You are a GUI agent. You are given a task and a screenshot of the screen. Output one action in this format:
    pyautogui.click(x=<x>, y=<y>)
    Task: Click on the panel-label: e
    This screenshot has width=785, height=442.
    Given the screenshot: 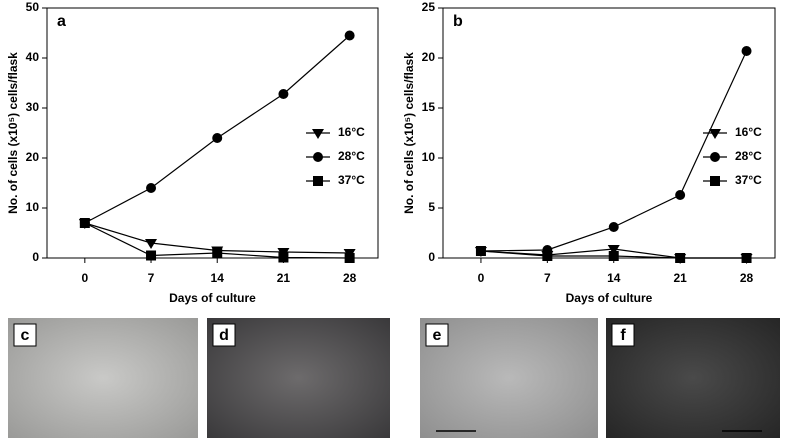 What is the action you would take?
    pyautogui.click(x=437, y=335)
    